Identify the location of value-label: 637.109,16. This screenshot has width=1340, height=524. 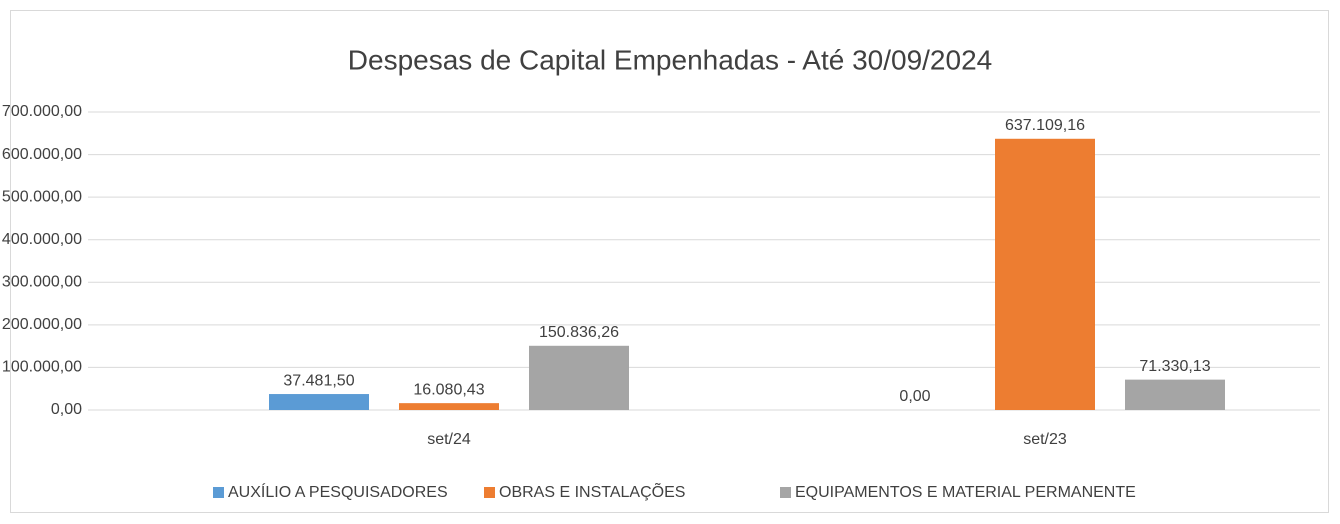
(1045, 125).